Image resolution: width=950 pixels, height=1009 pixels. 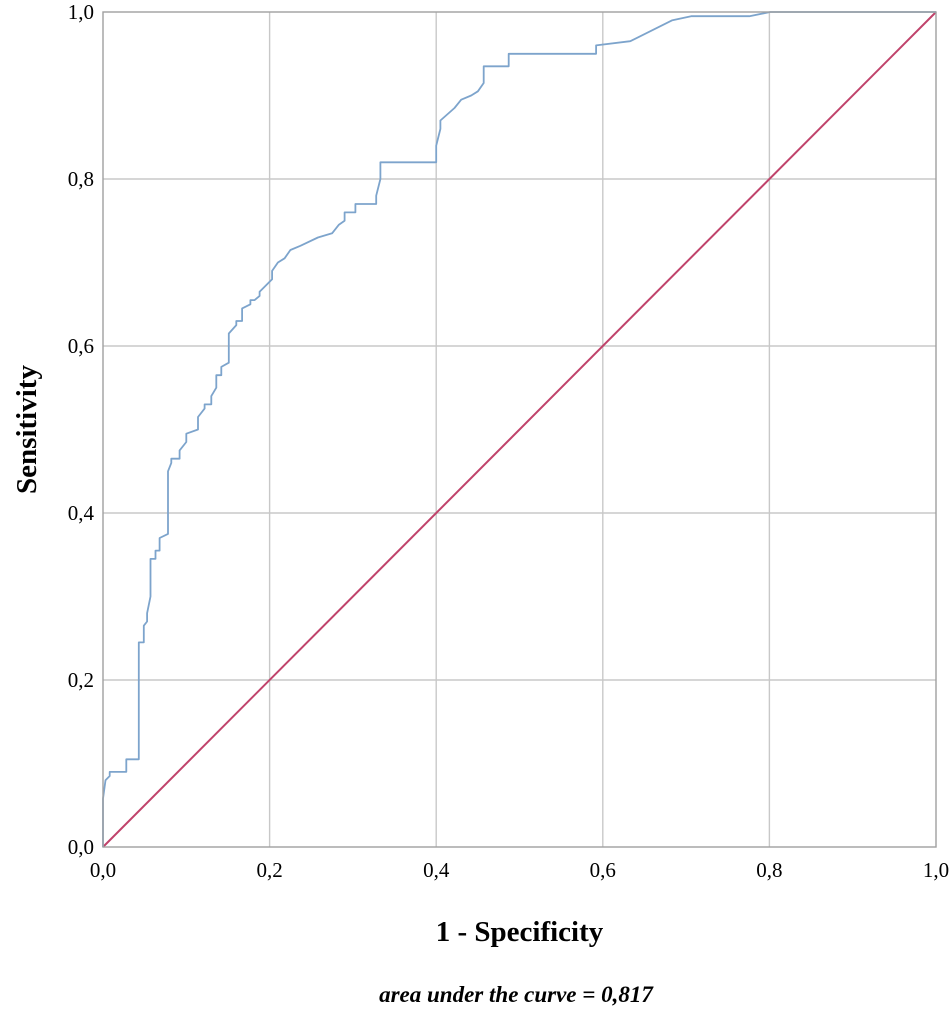 I want to click on x-tick-label: 0,2, so click(x=269, y=870).